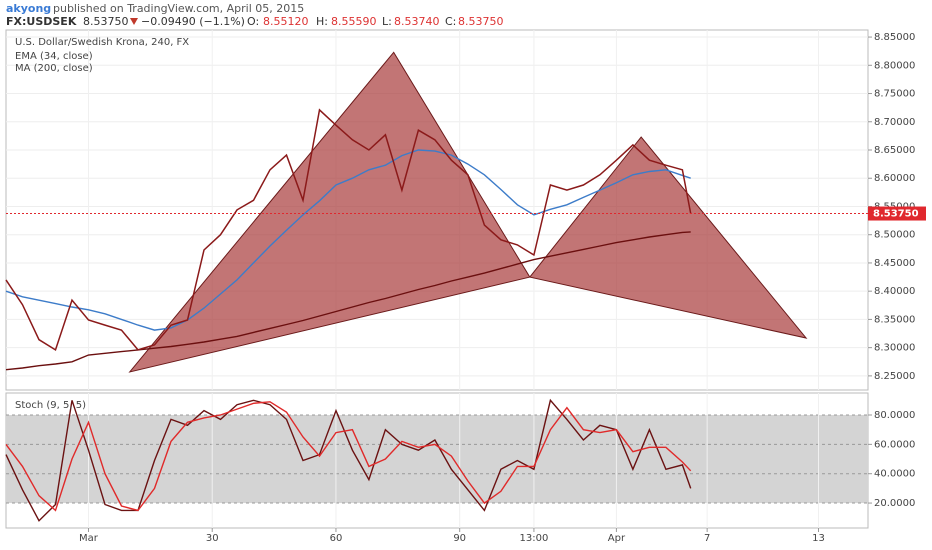  I want to click on x-tick-label: Apr, so click(617, 538).